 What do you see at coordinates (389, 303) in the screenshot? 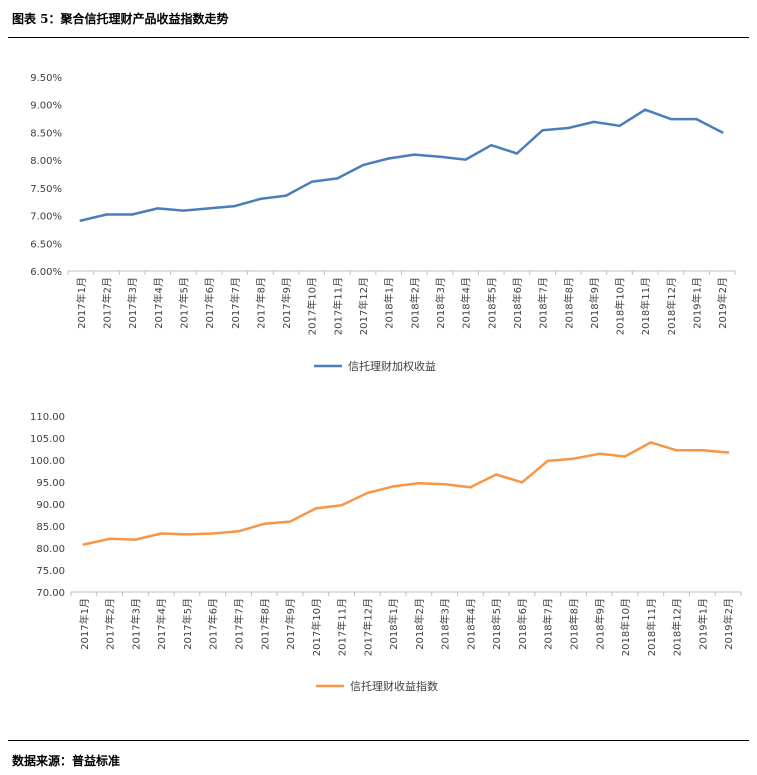
I see `x-tick-label: 2018年1月` at bounding box center [389, 303].